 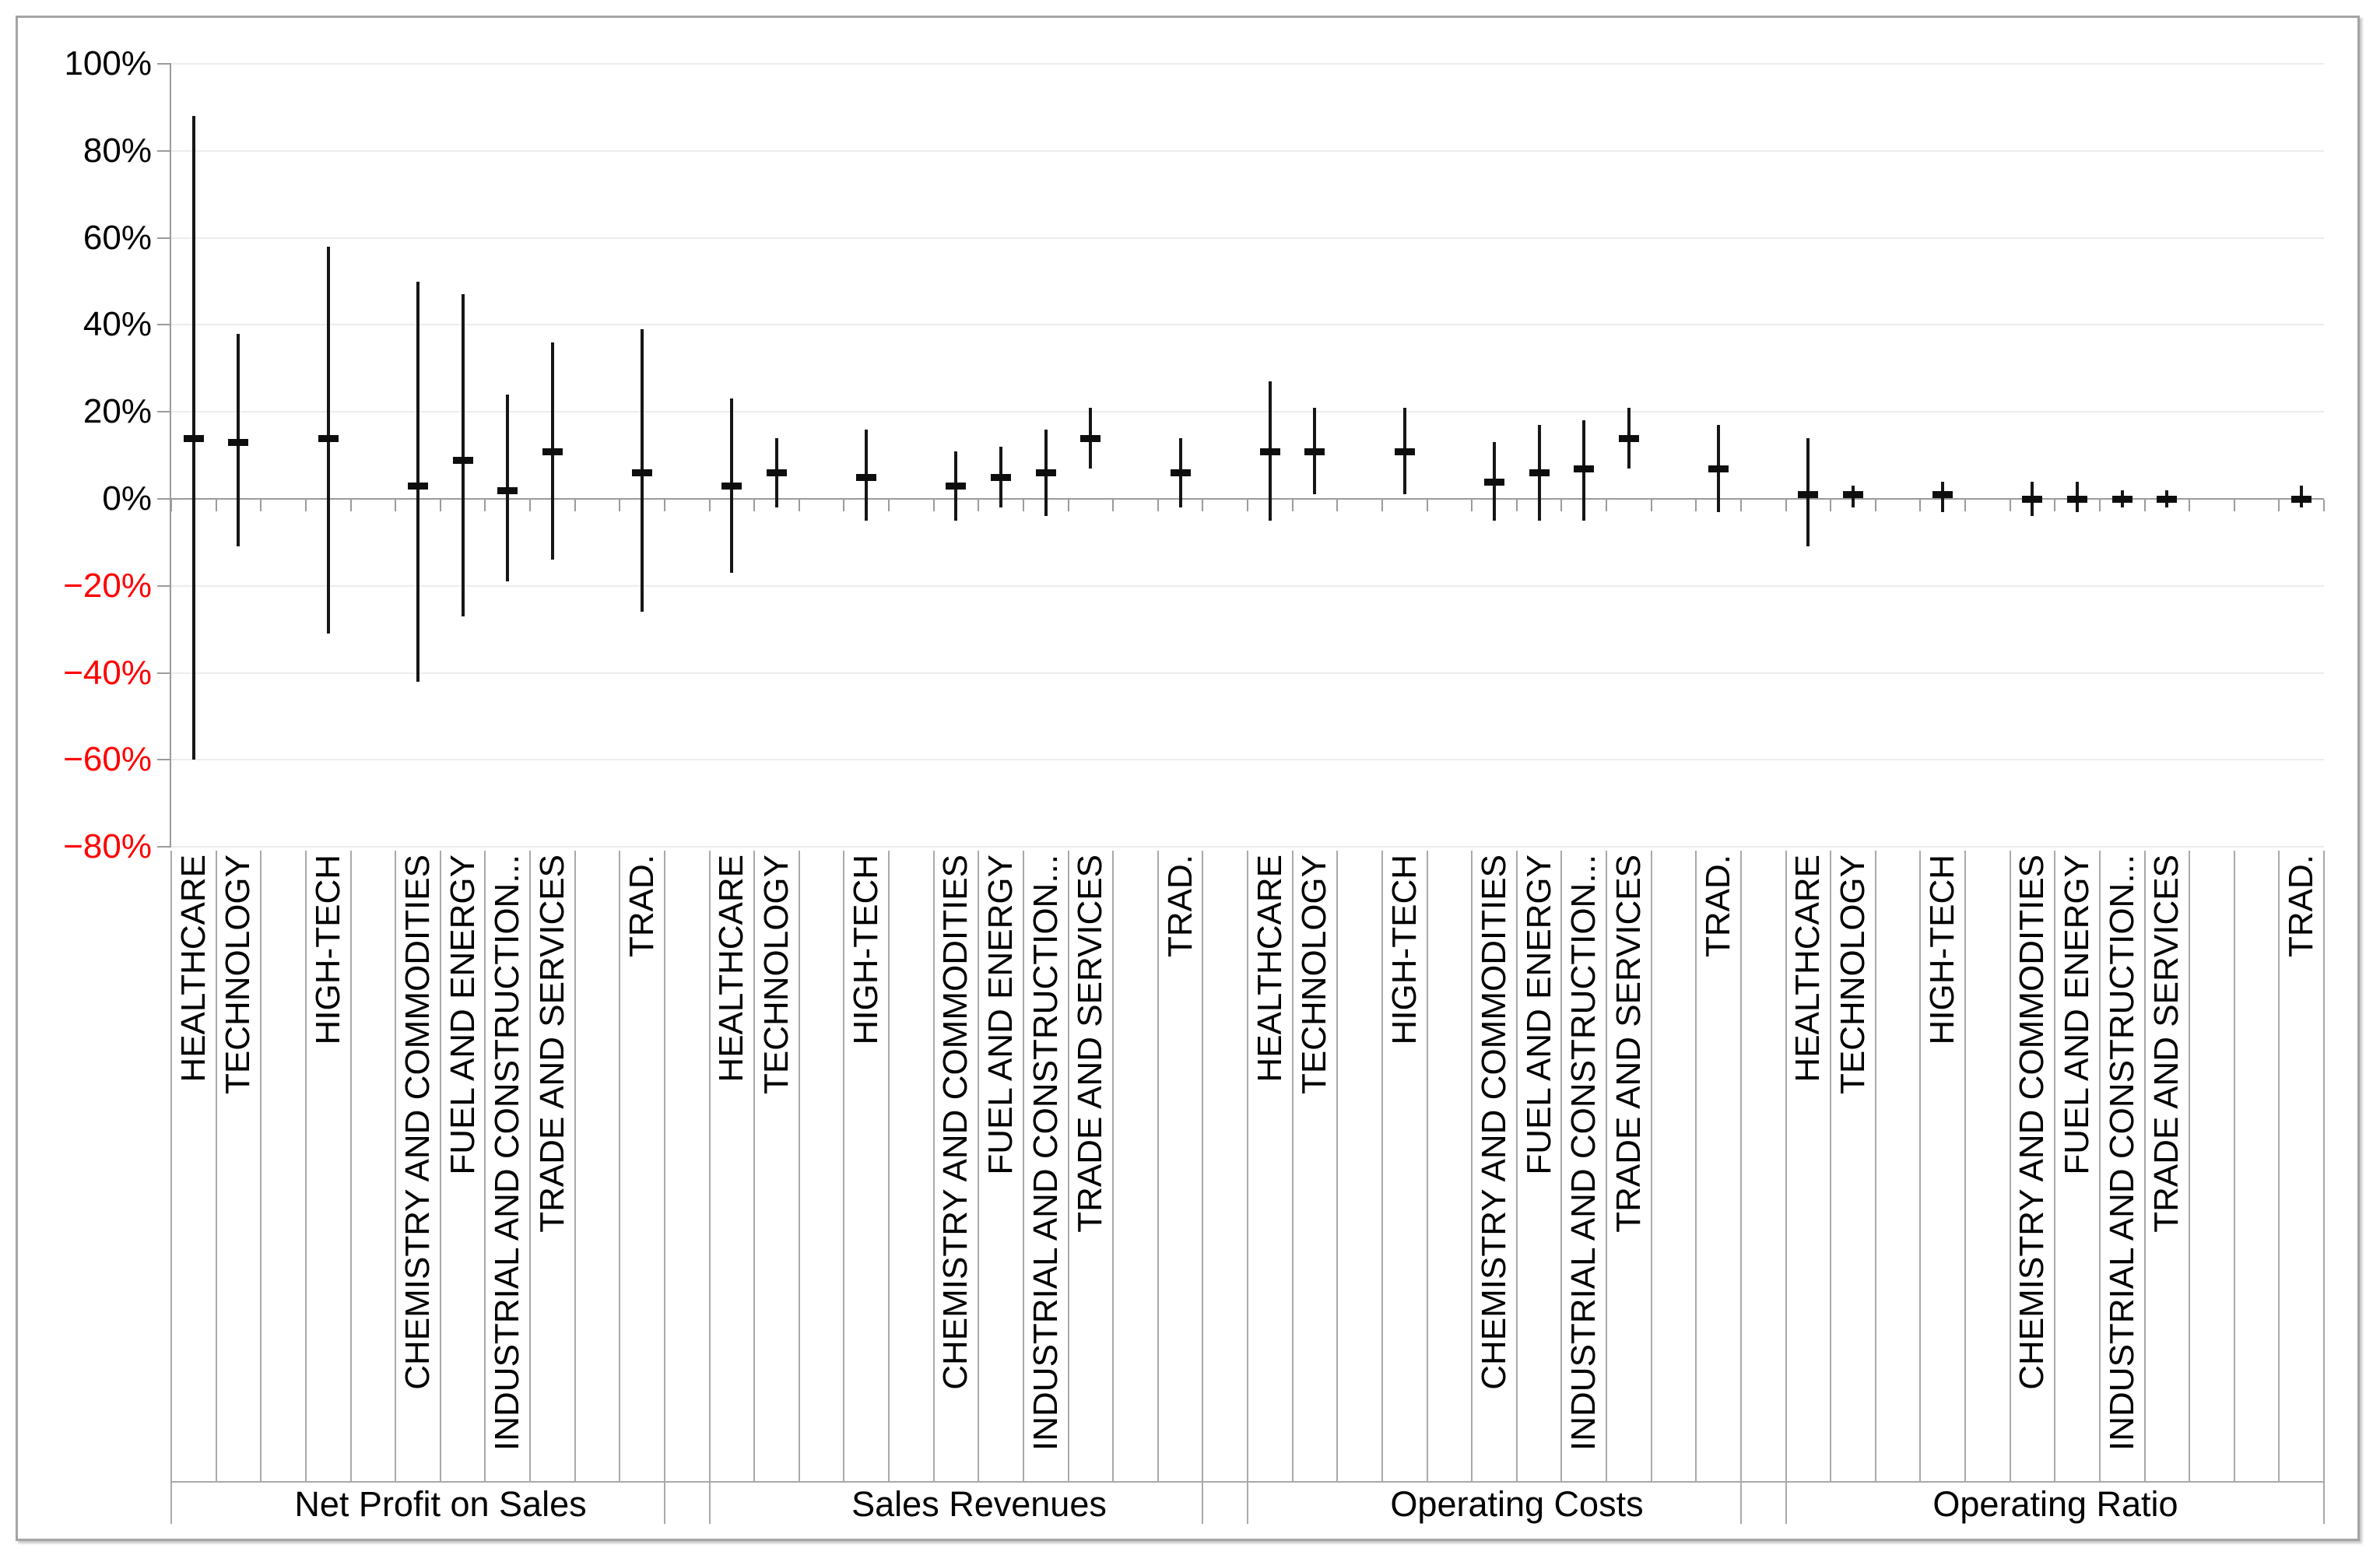 What do you see at coordinates (108, 63) in the screenshot?
I see `y-tick-label: 100%` at bounding box center [108, 63].